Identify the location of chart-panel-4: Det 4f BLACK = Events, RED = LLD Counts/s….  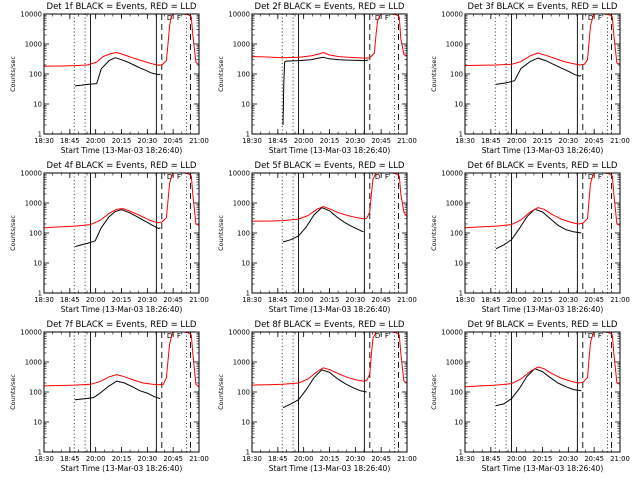
(109, 237).